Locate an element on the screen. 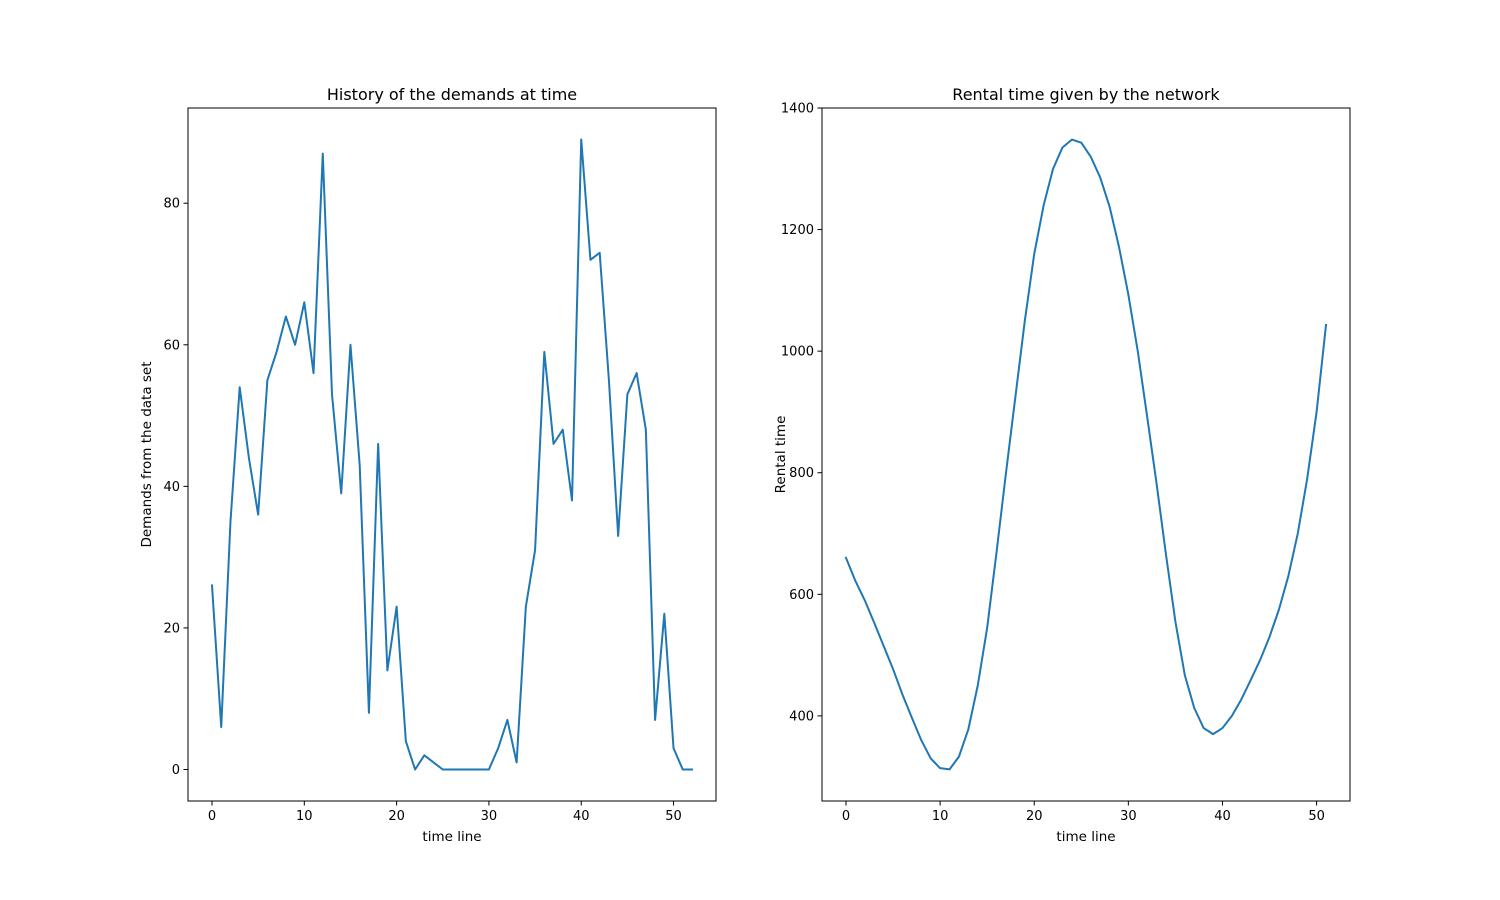 Image resolution: width=1500 pixels, height=900 pixels. y-axis-label: Rental time is located at coordinates (781, 455).